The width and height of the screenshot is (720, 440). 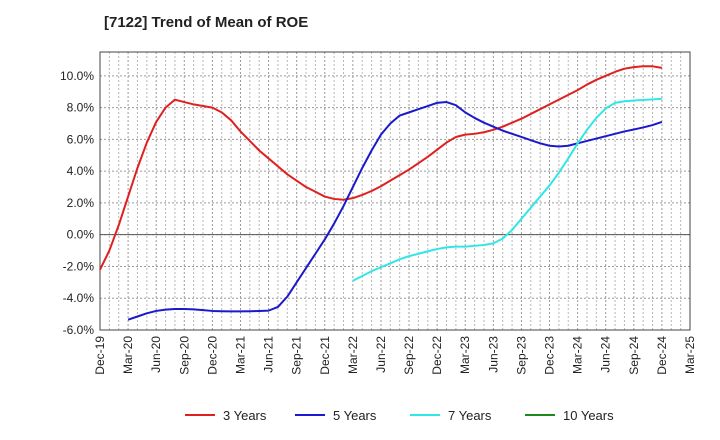 What do you see at coordinates (81, 108) in the screenshot?
I see `y-tick-label: 8.0%` at bounding box center [81, 108].